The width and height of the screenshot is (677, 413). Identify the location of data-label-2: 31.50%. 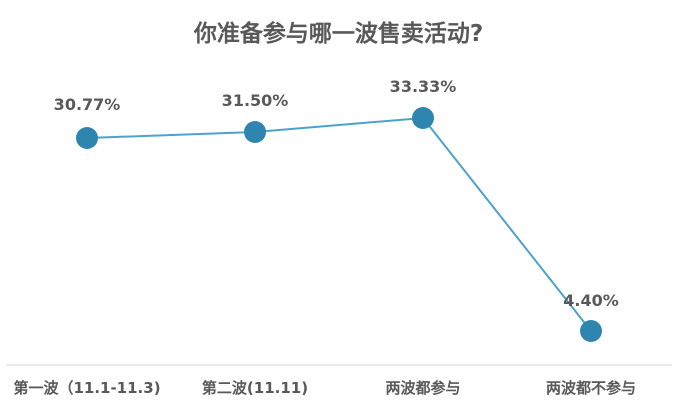
(255, 100).